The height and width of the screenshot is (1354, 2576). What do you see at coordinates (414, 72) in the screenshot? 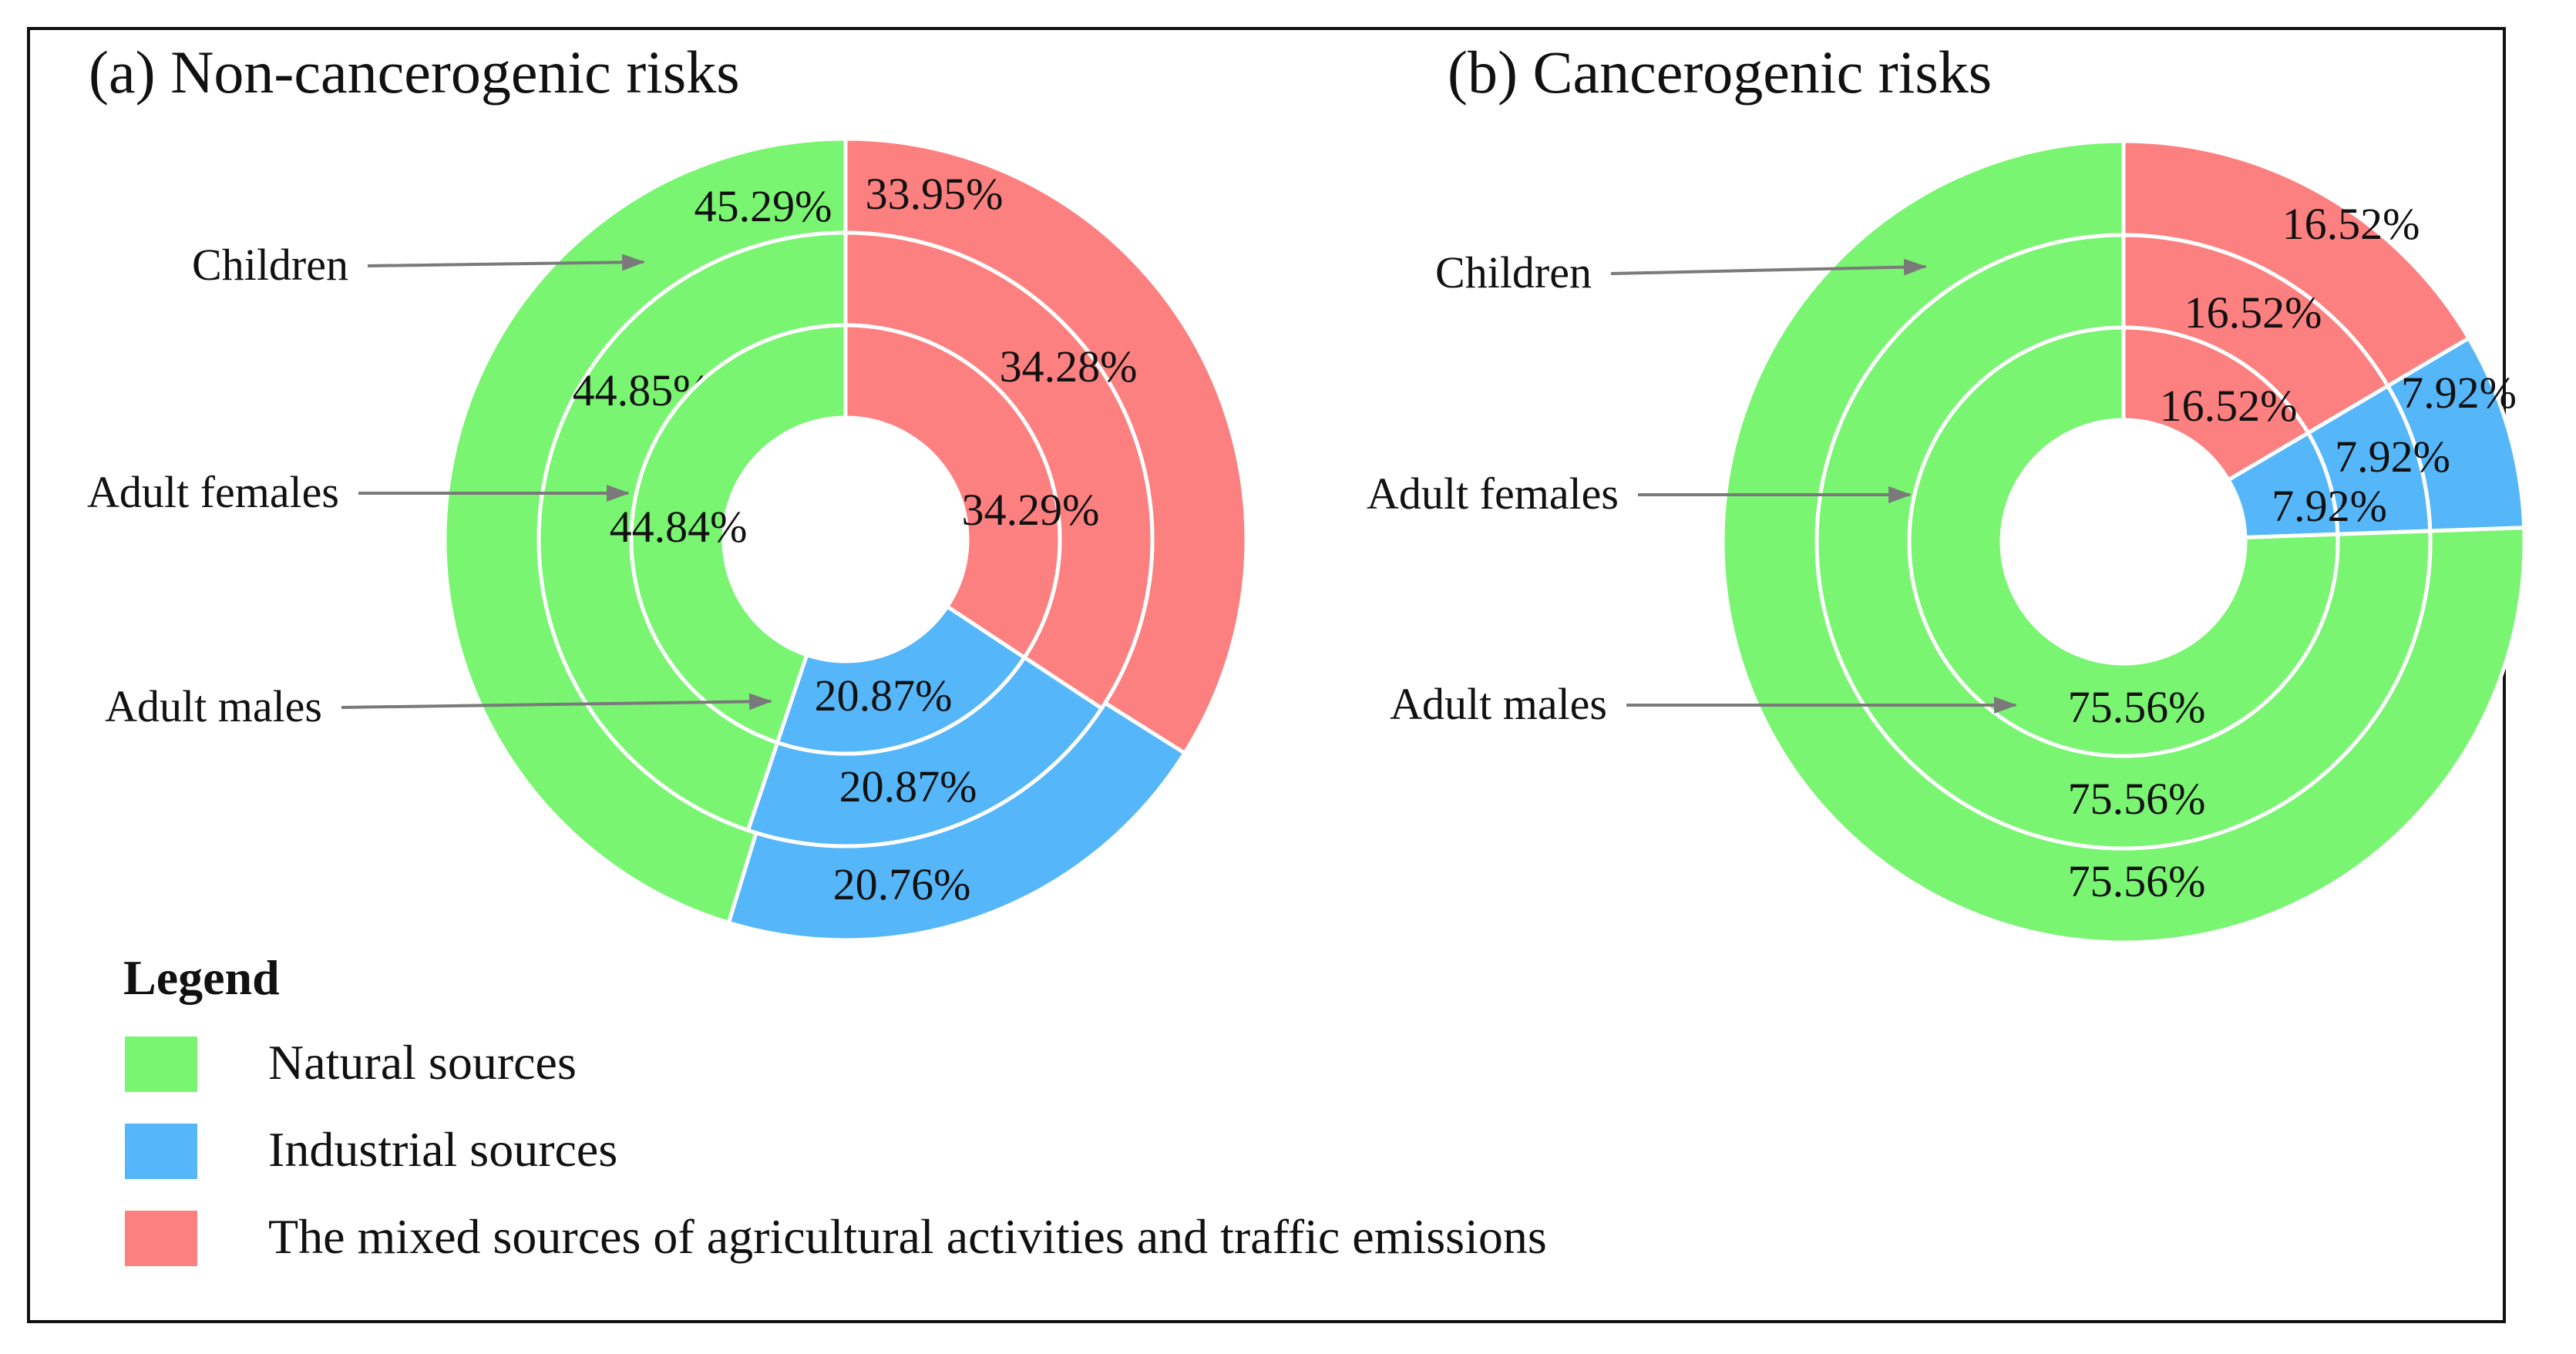
I see `chart-title: (a) Non-cancerogenic risks` at bounding box center [414, 72].